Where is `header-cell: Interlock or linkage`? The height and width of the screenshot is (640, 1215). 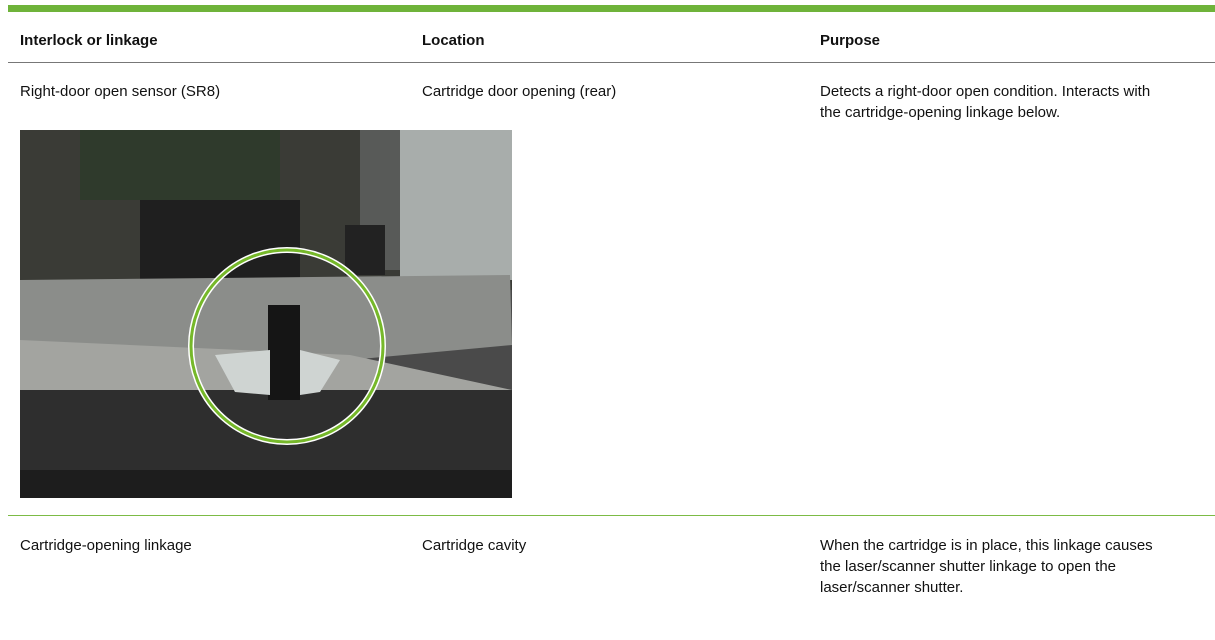
header-cell: Interlock or linkage is located at coordinates (89, 40).